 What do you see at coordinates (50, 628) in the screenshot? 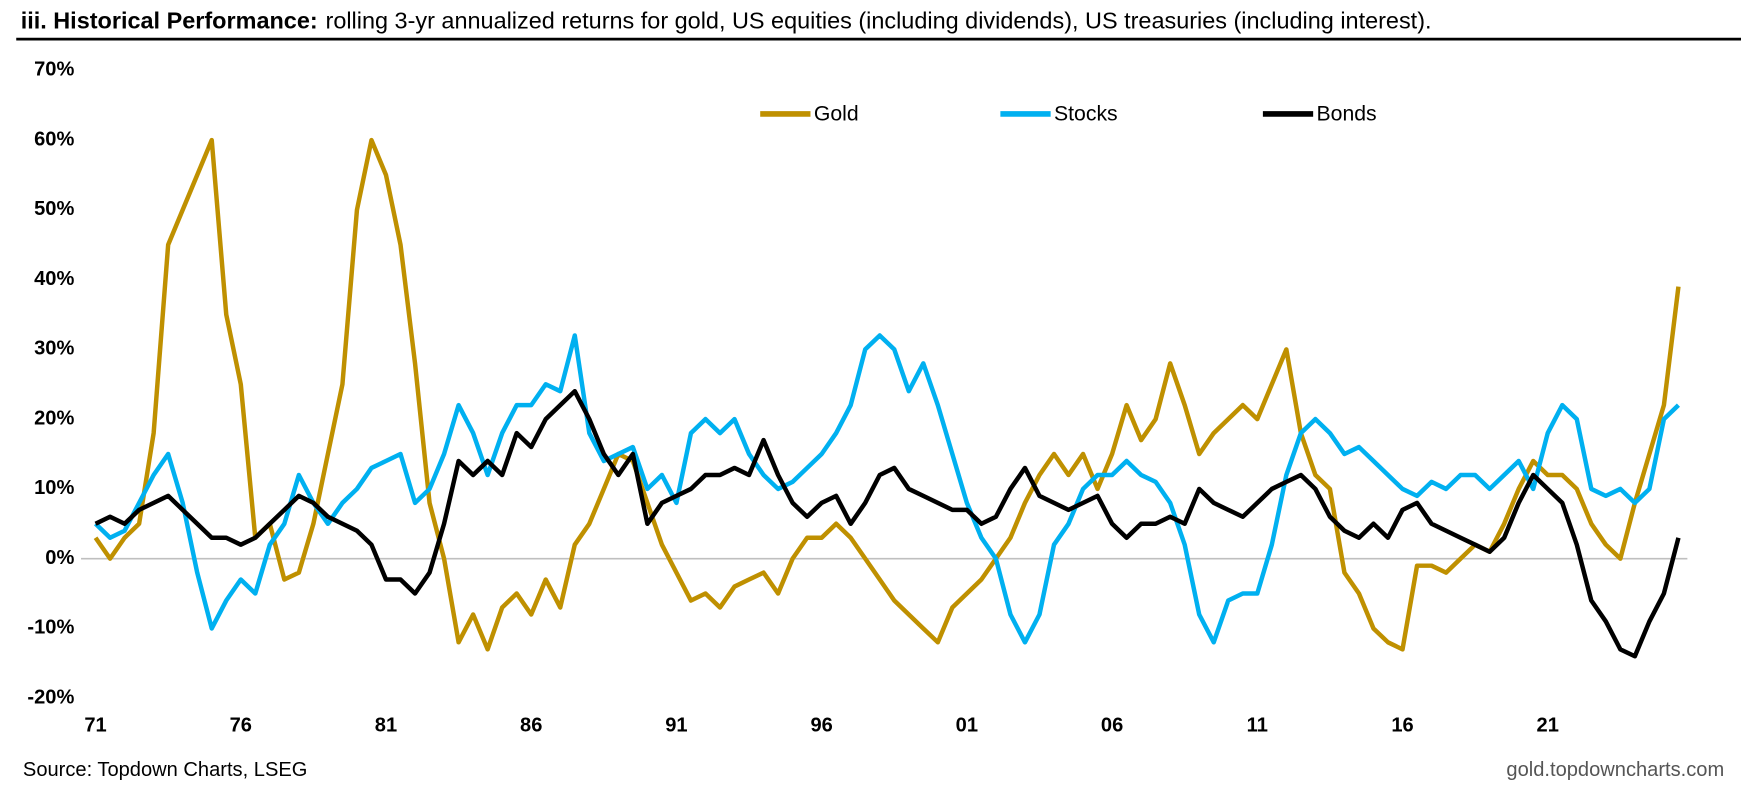
I see `y-tick-label: -10%` at bounding box center [50, 628].